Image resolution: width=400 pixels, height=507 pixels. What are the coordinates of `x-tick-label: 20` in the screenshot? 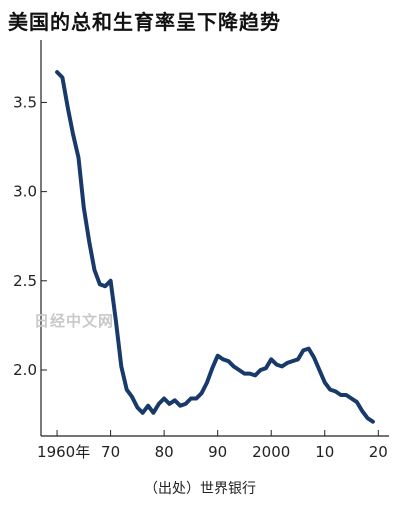 It's located at (378, 452).